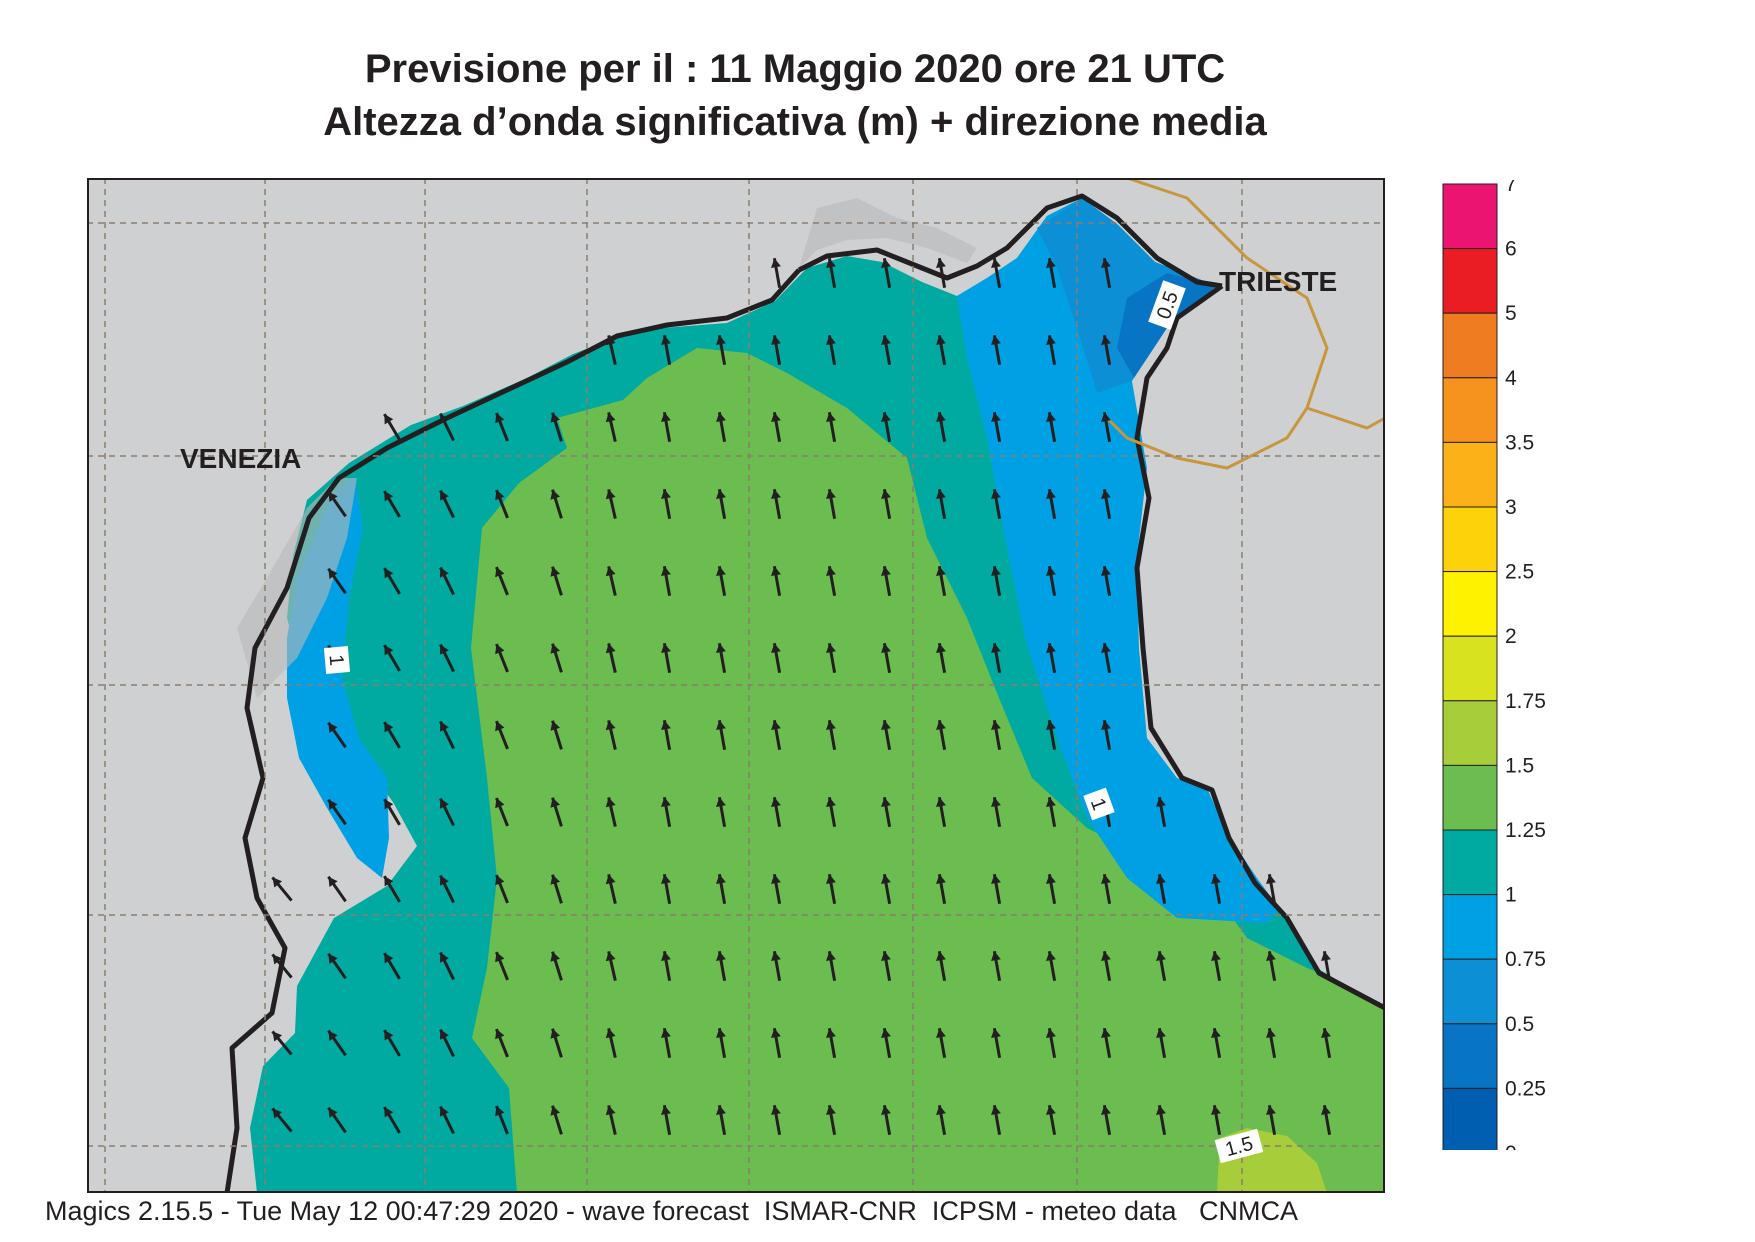 This screenshot has height=1242, width=1755. I want to click on legend-tick-label: 3, so click(1511, 507).